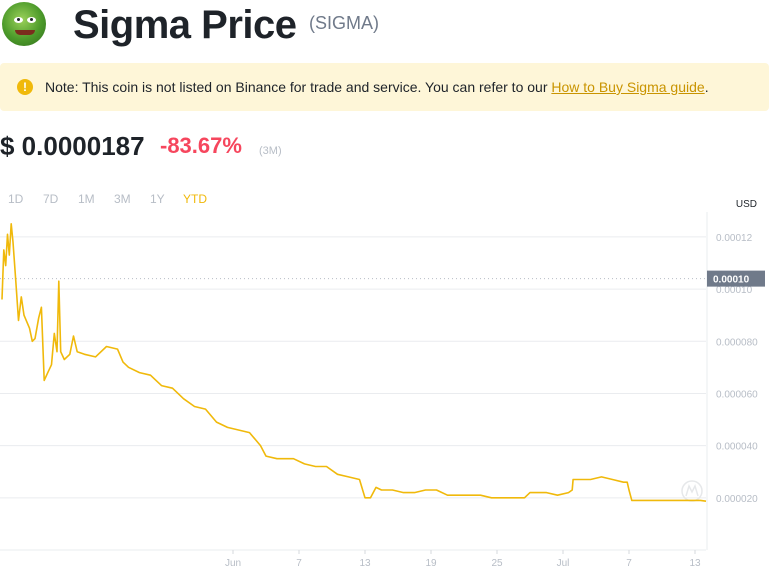 This screenshot has height=575, width=783. What do you see at coordinates (157, 199) in the screenshot?
I see `range-1y-button: 1Y` at bounding box center [157, 199].